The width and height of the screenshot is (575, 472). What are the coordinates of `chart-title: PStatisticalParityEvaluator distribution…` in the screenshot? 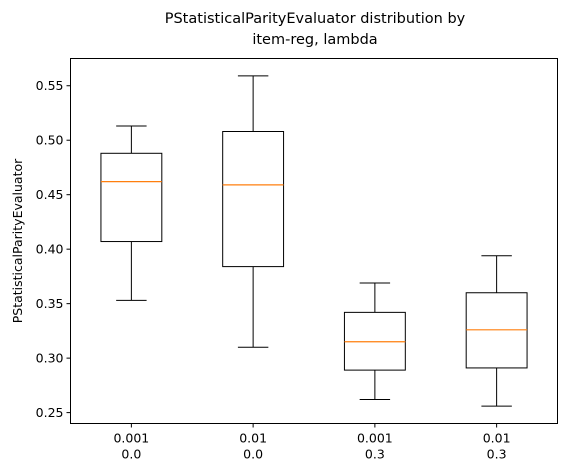 It's located at (315, 29).